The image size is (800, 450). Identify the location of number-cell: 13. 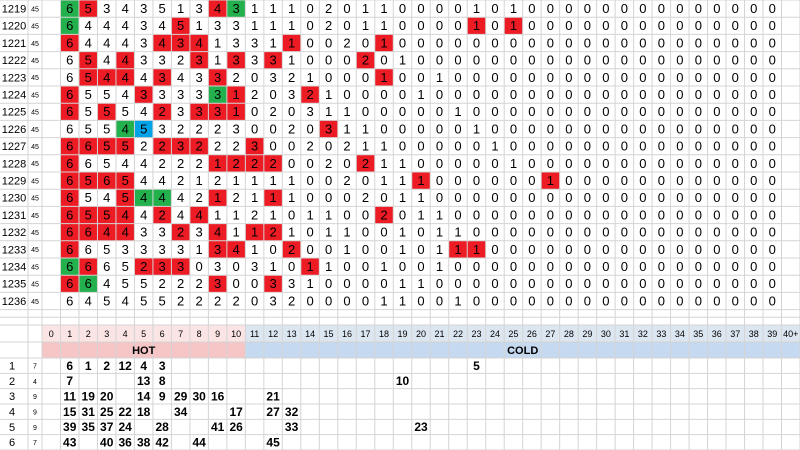
(144, 381).